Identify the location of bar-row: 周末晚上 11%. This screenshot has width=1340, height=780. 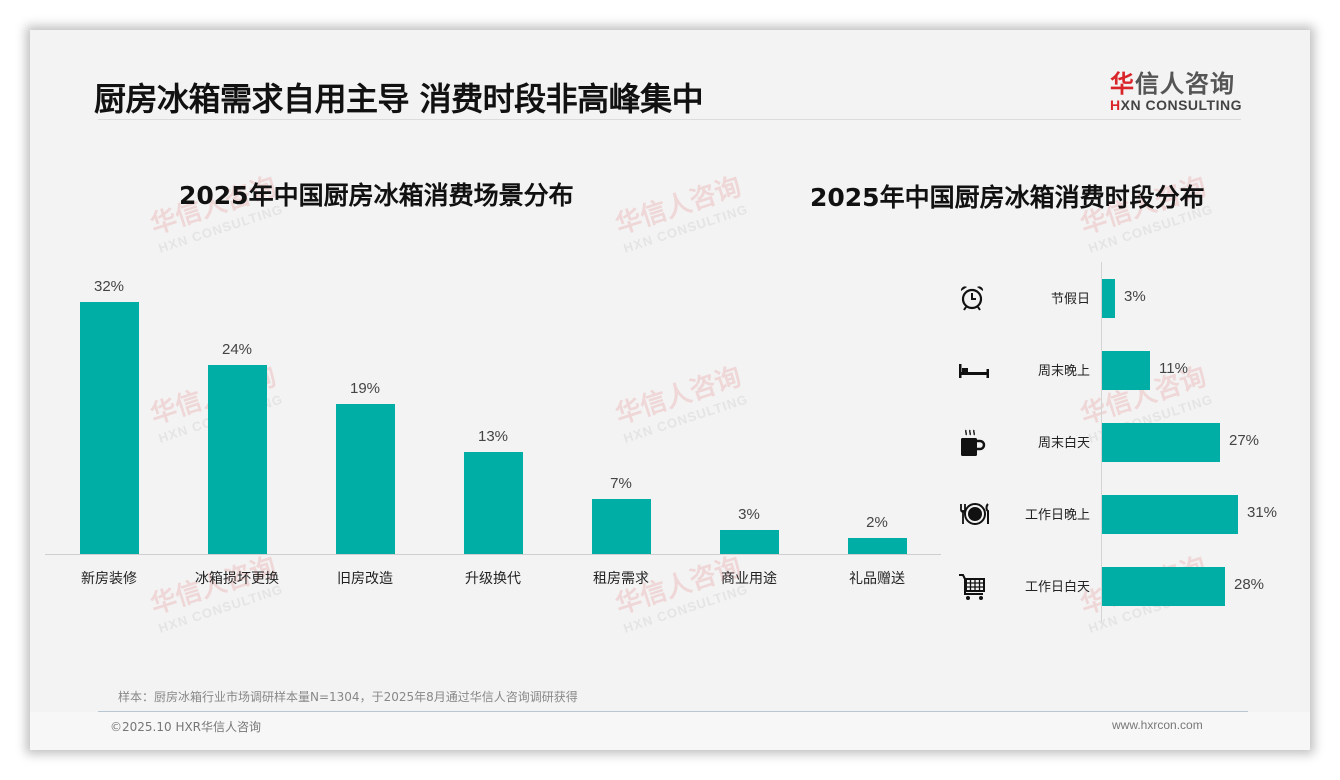
(1120, 370).